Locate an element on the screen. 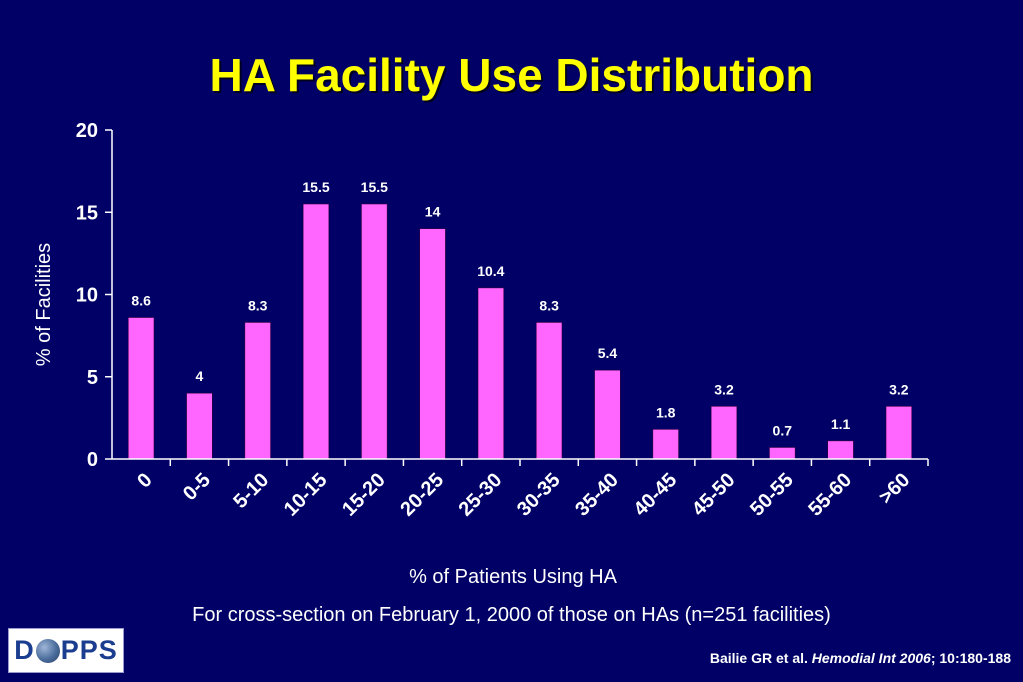  value-label: 4 is located at coordinates (200, 376).